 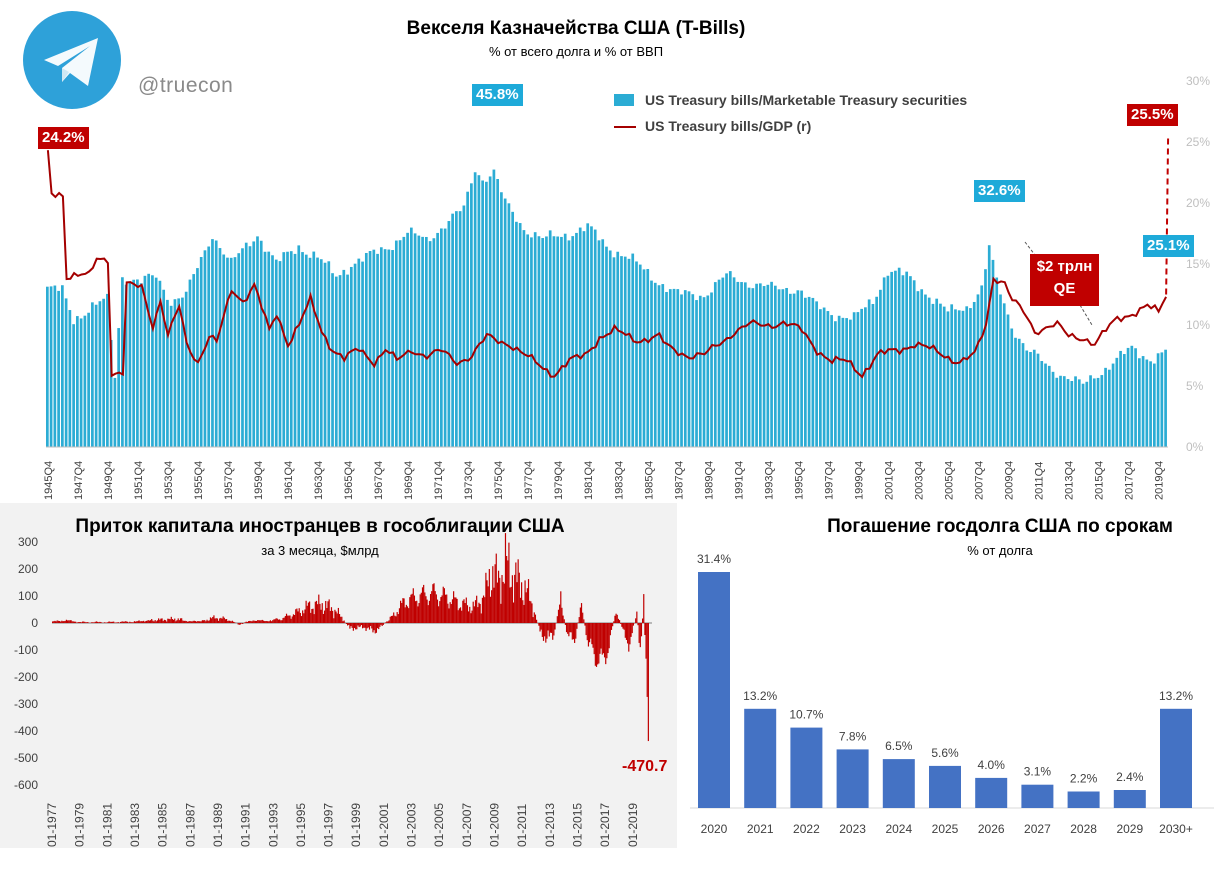 What do you see at coordinates (625, 127) in the screenshot?
I see `legend-line-swatch` at bounding box center [625, 127].